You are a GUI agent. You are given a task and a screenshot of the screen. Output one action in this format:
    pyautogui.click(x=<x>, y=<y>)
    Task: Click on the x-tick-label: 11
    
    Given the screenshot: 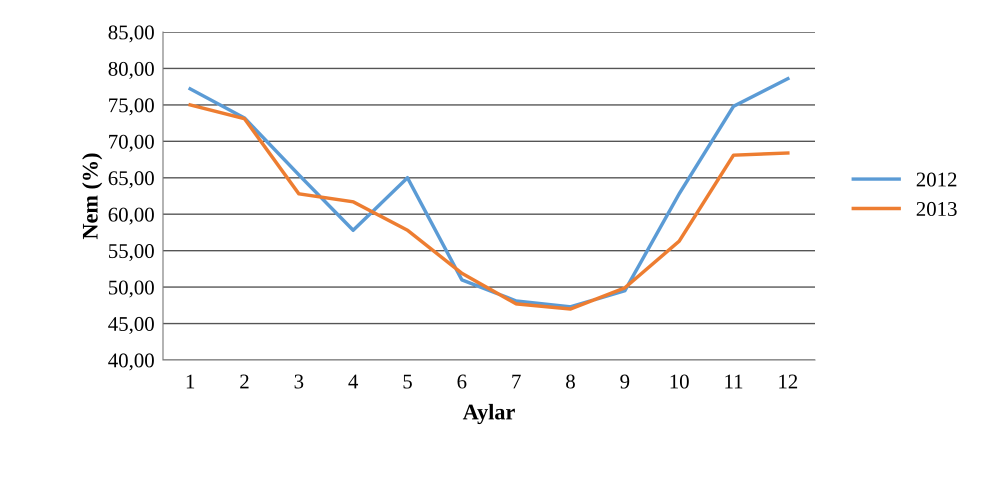 What is the action you would take?
    pyautogui.click(x=733, y=381)
    